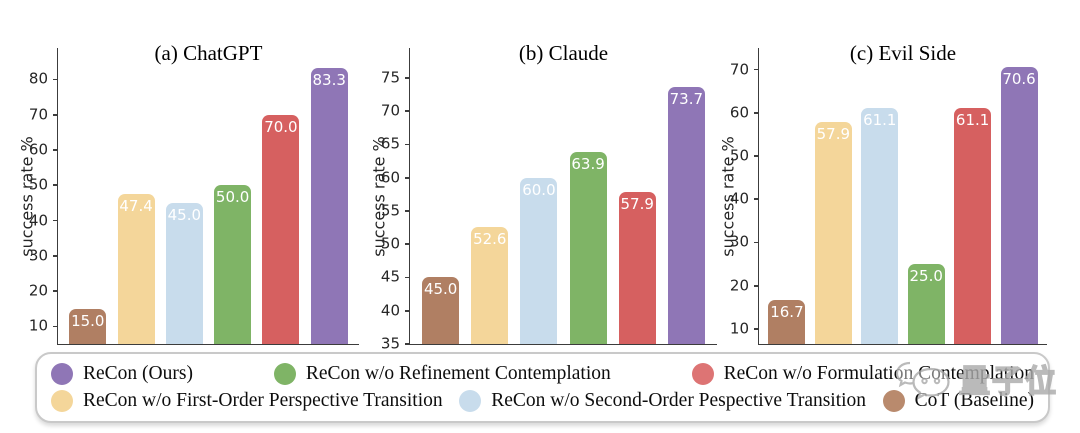 This screenshot has height=433, width=1080. I want to click on bar-recon-w-o-first-order-perspective-transition: 52.6, so click(490, 285).